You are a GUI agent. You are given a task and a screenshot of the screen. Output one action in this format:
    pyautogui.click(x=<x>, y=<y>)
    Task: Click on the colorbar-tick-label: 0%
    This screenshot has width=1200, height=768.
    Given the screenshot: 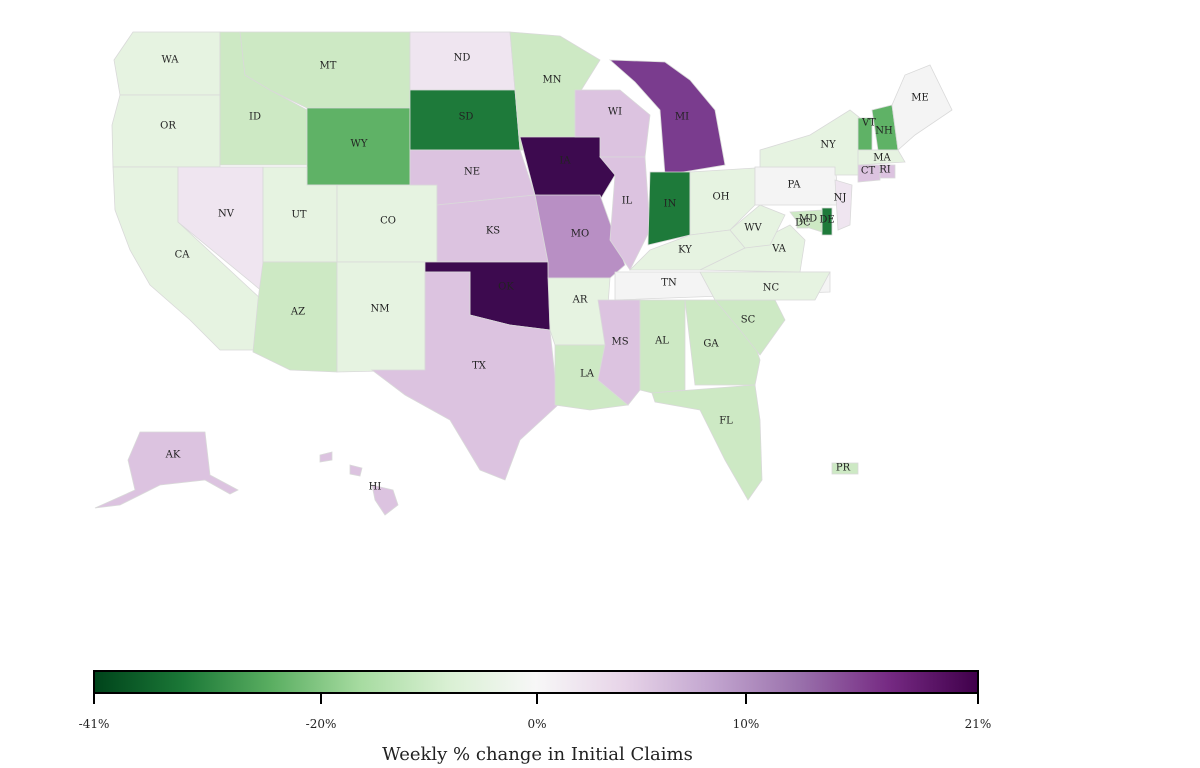 What is the action you would take?
    pyautogui.click(x=537, y=724)
    